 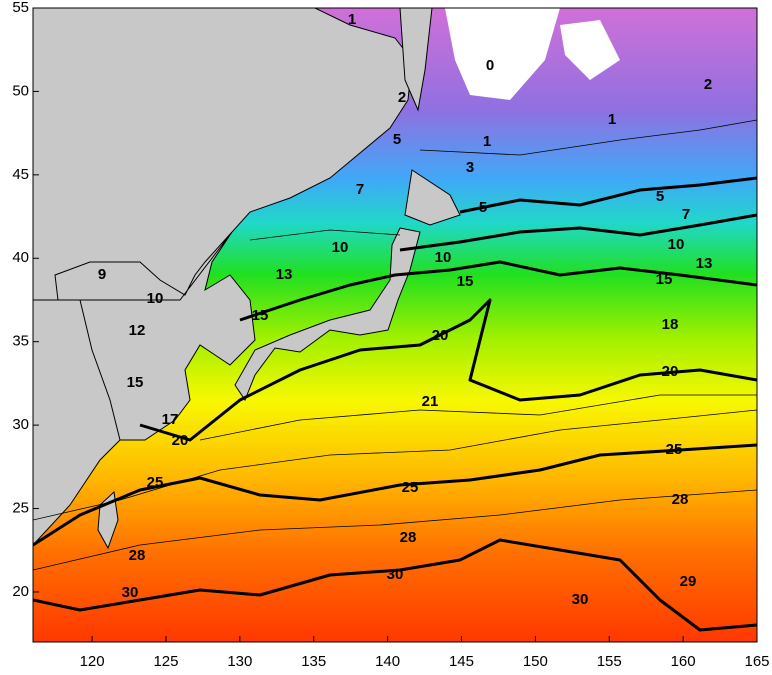 What do you see at coordinates (683, 661) in the screenshot?
I see `x-tick-label: 160` at bounding box center [683, 661].